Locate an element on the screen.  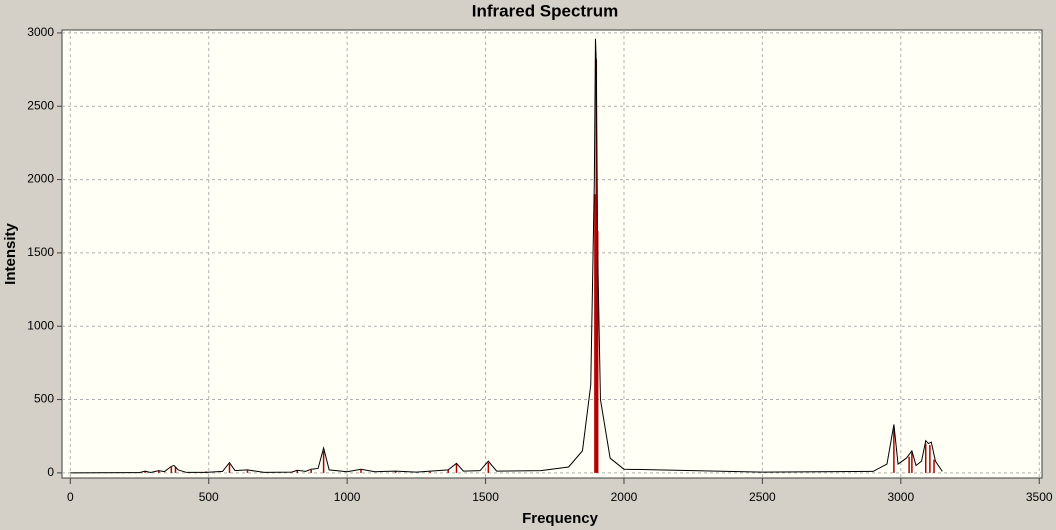
x-tick-label: 0 is located at coordinates (70, 497).